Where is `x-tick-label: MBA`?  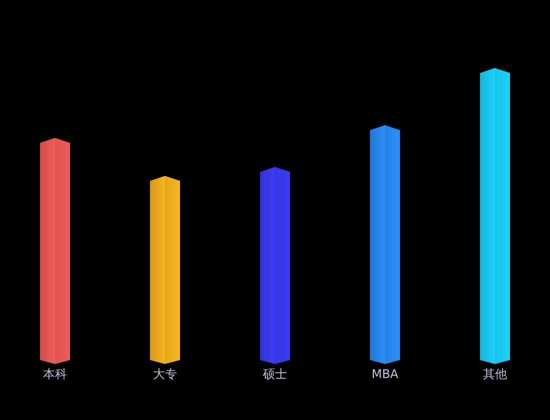 x-tick-label: MBA is located at coordinates (386, 374).